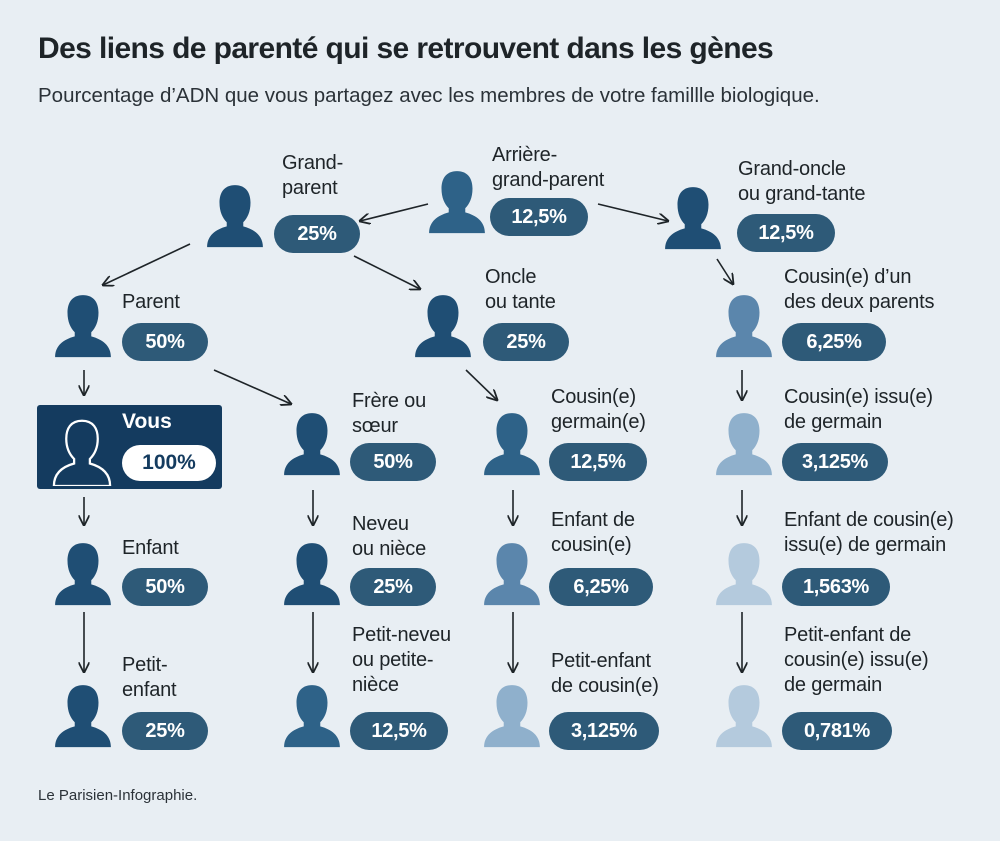  I want to click on grand-parent-percent-badge: 25%, so click(317, 234).